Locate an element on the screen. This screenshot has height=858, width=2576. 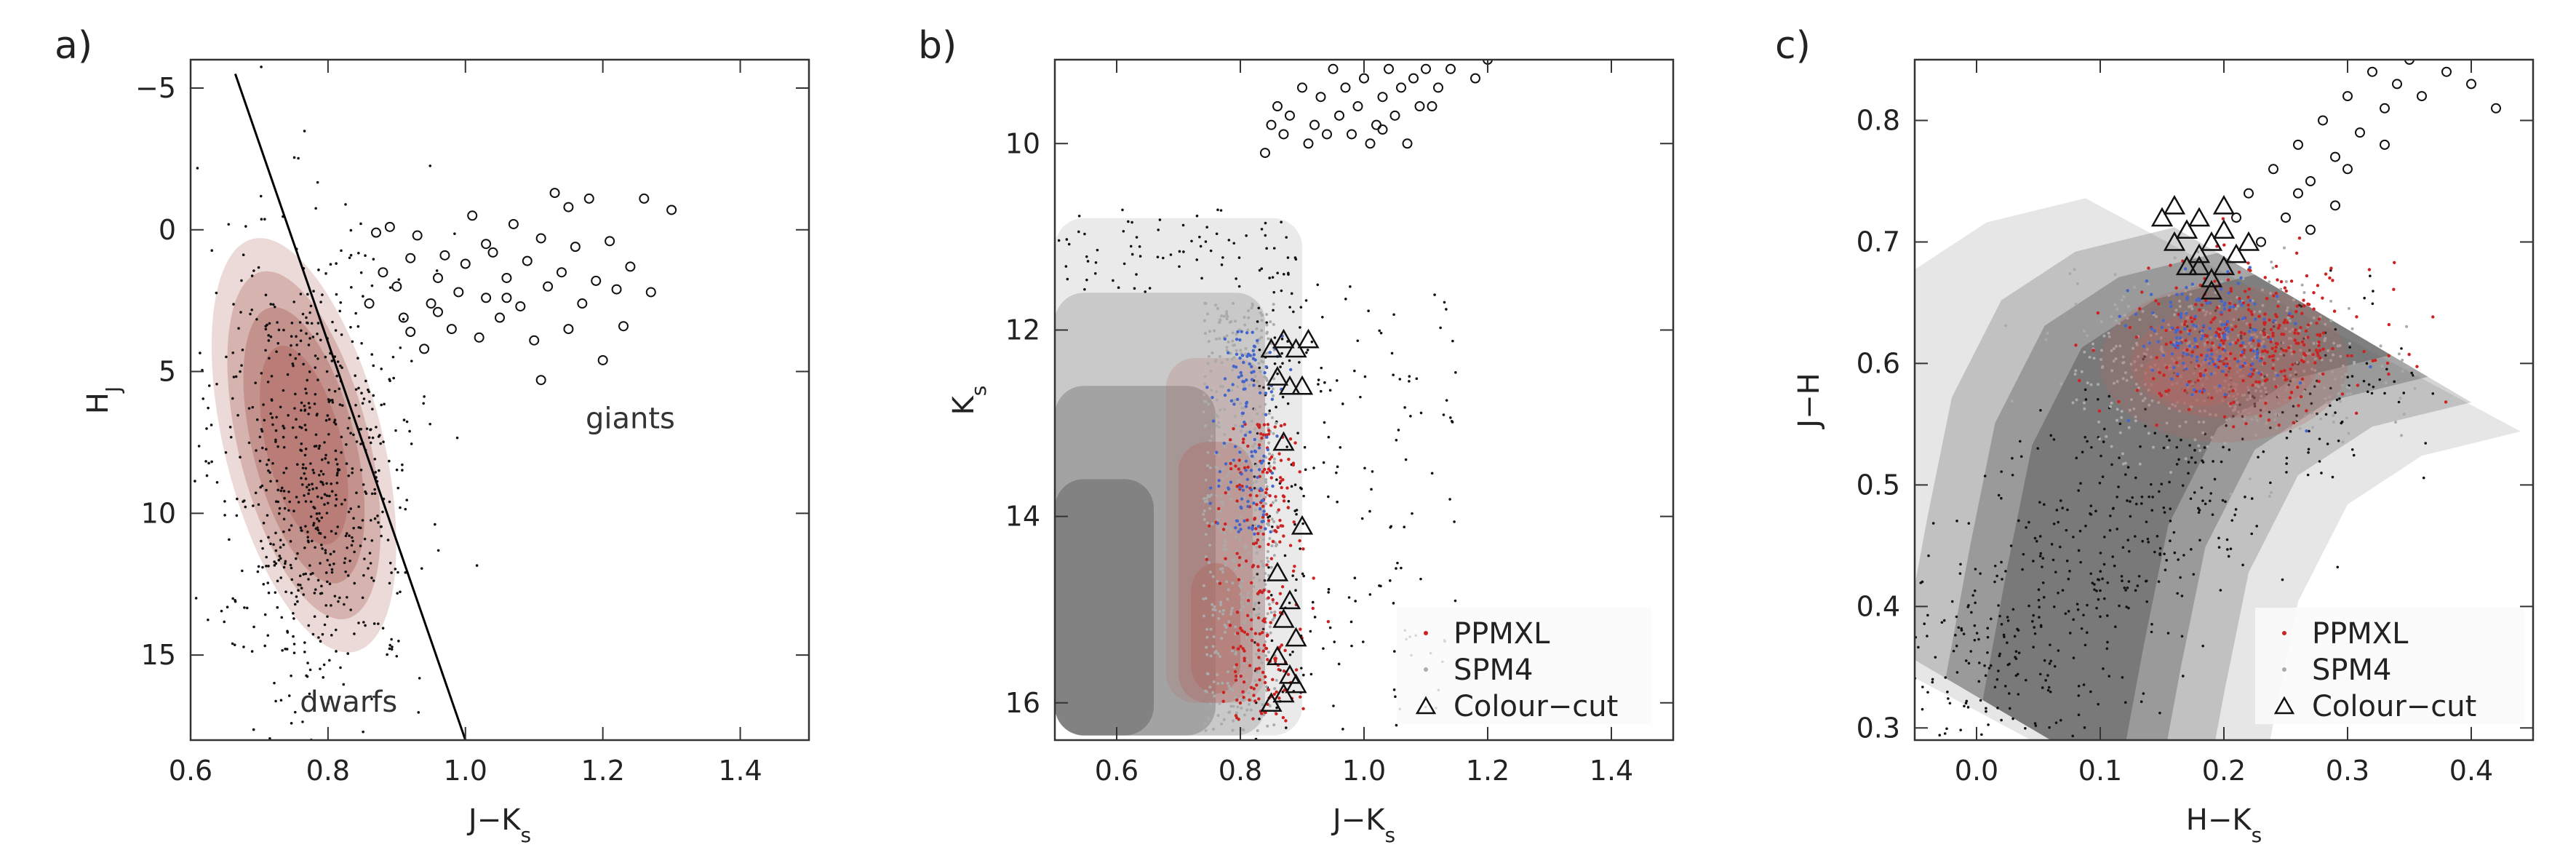
x-tick-label: 0.8 is located at coordinates (328, 771).